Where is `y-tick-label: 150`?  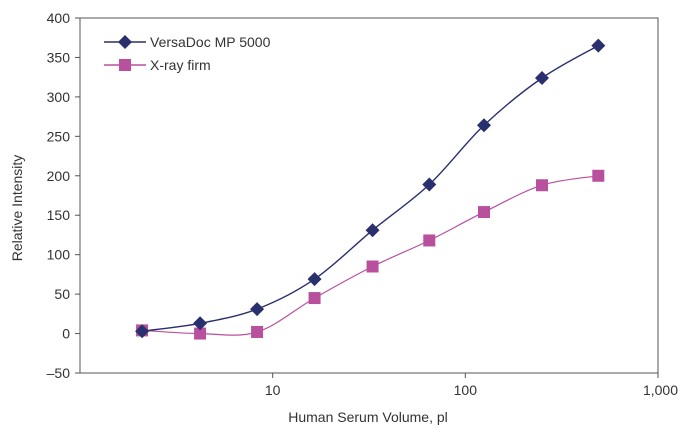 y-tick-label: 150 is located at coordinates (59, 215).